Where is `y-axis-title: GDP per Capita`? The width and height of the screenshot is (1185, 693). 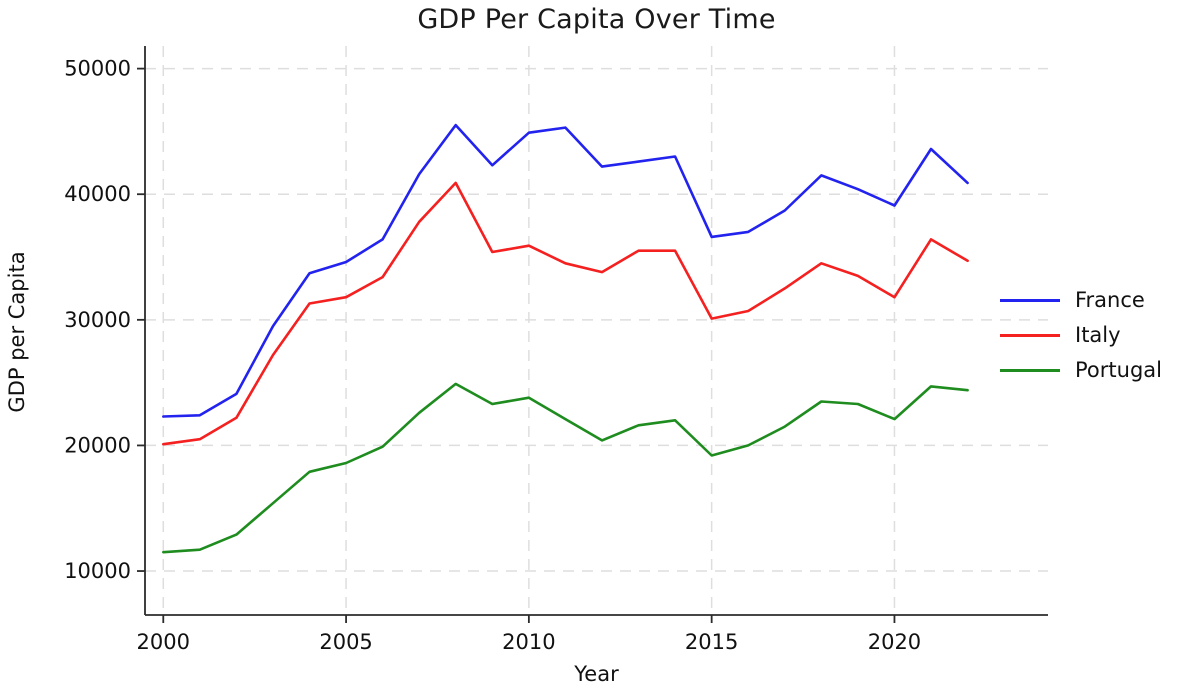
y-axis-title: GDP per Capita is located at coordinates (17, 332).